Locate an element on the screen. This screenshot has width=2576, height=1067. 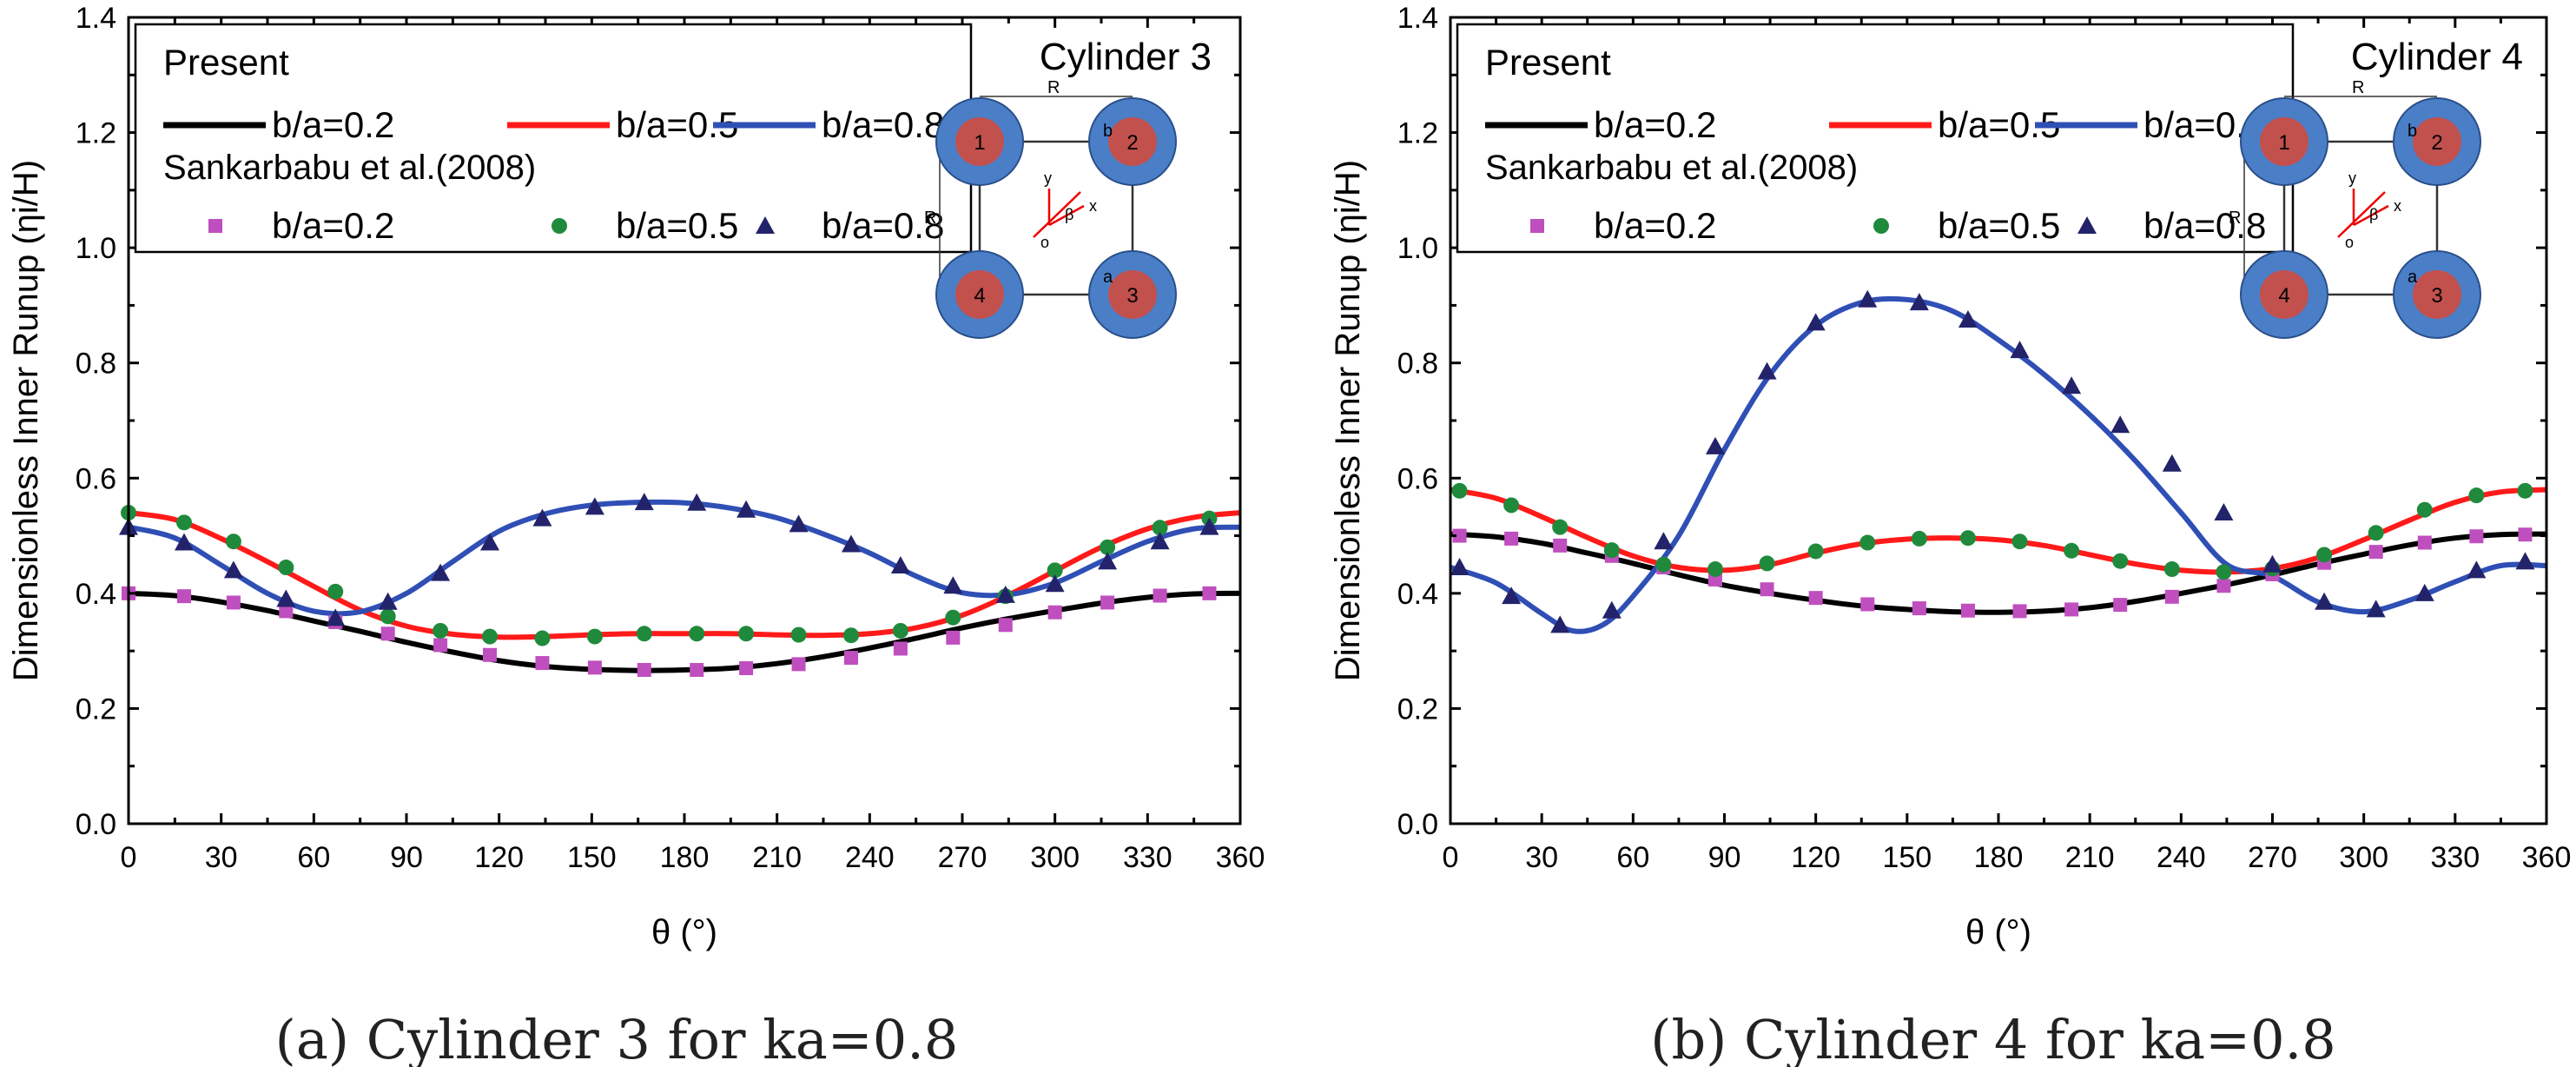
dimension-label-R-left: R is located at coordinates (930, 218).